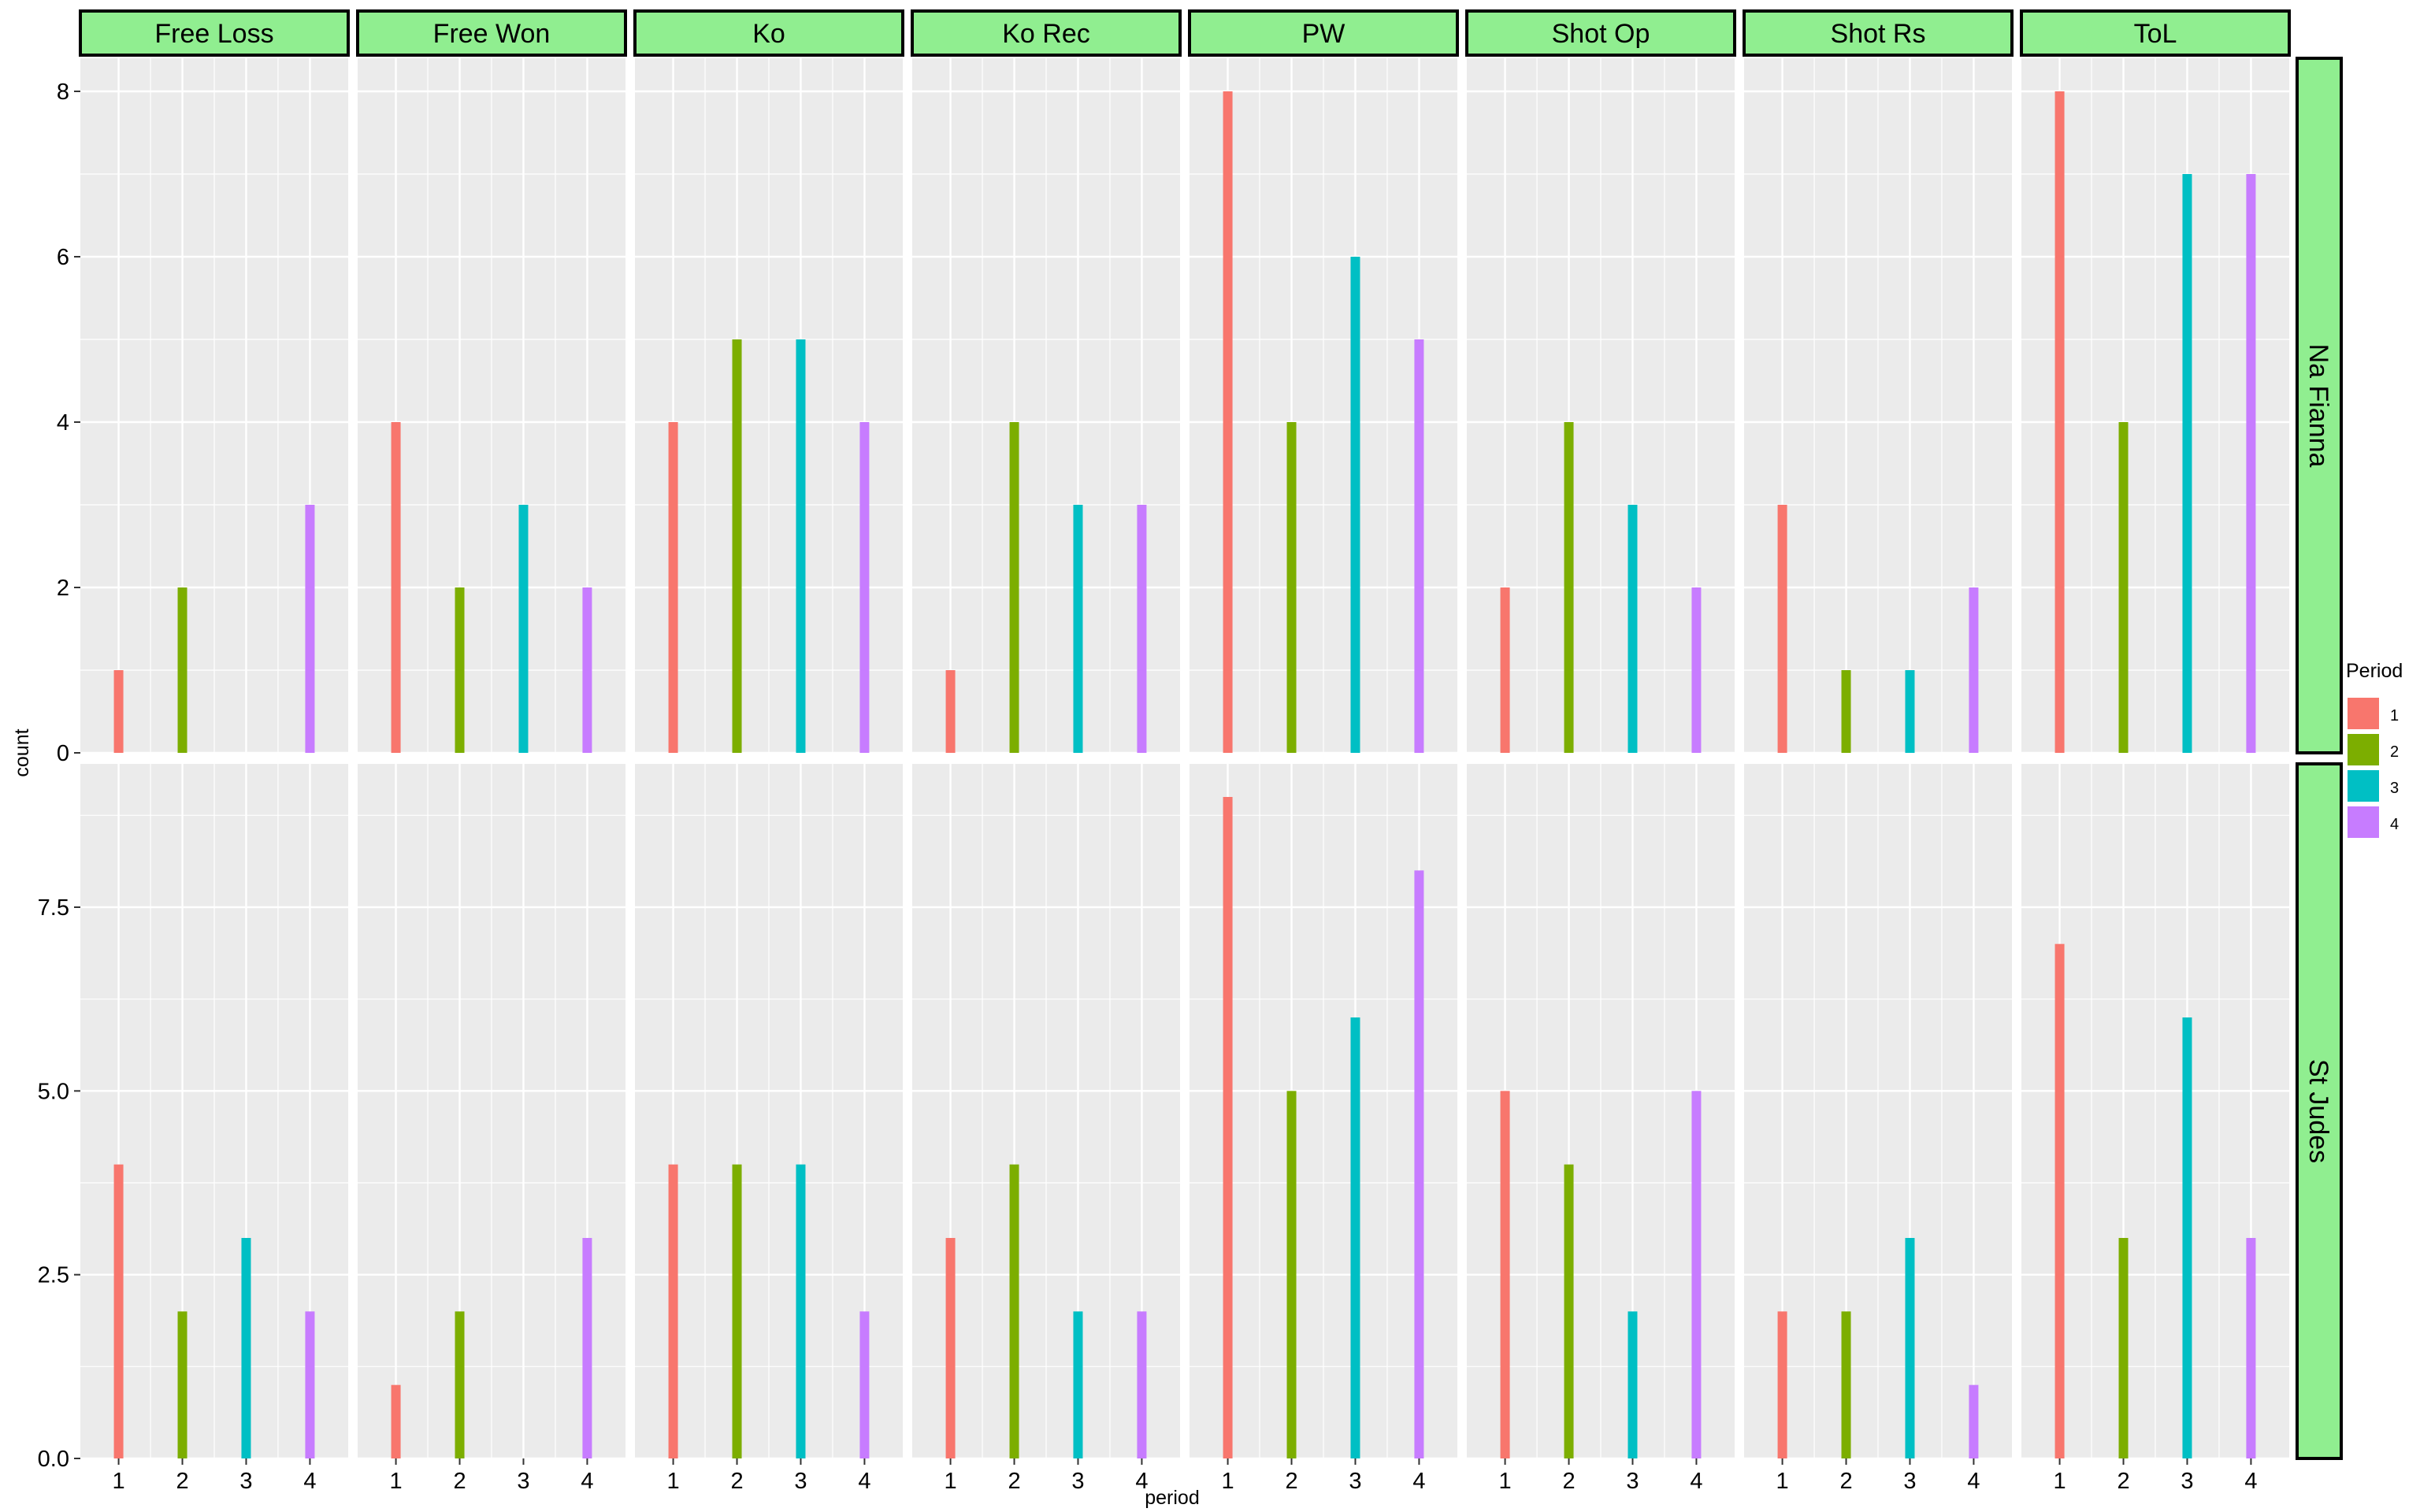 Image resolution: width=2420 pixels, height=1512 pixels. What do you see at coordinates (22, 752) in the screenshot?
I see `y-axis-title: count` at bounding box center [22, 752].